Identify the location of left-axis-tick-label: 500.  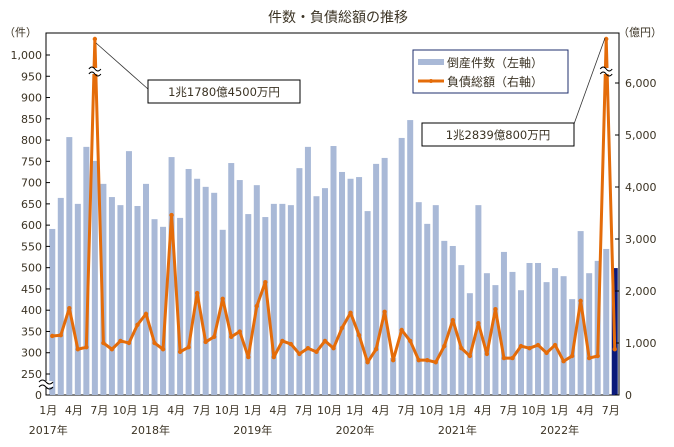
(31, 268).